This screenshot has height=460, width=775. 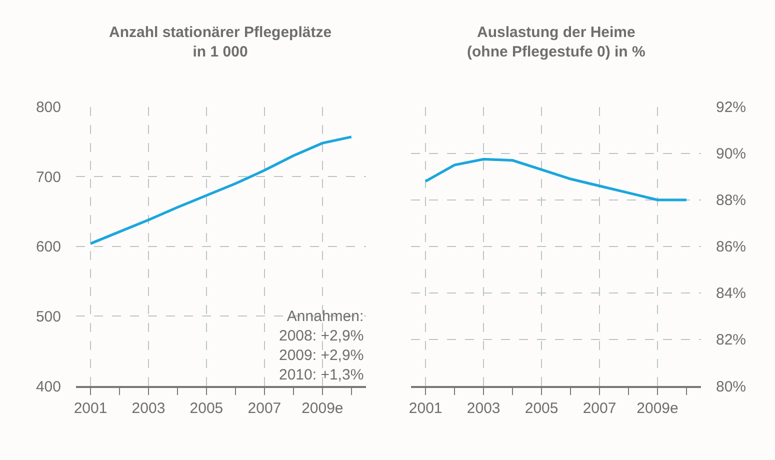 I want to click on y-tick-label: 500, so click(x=49, y=317).